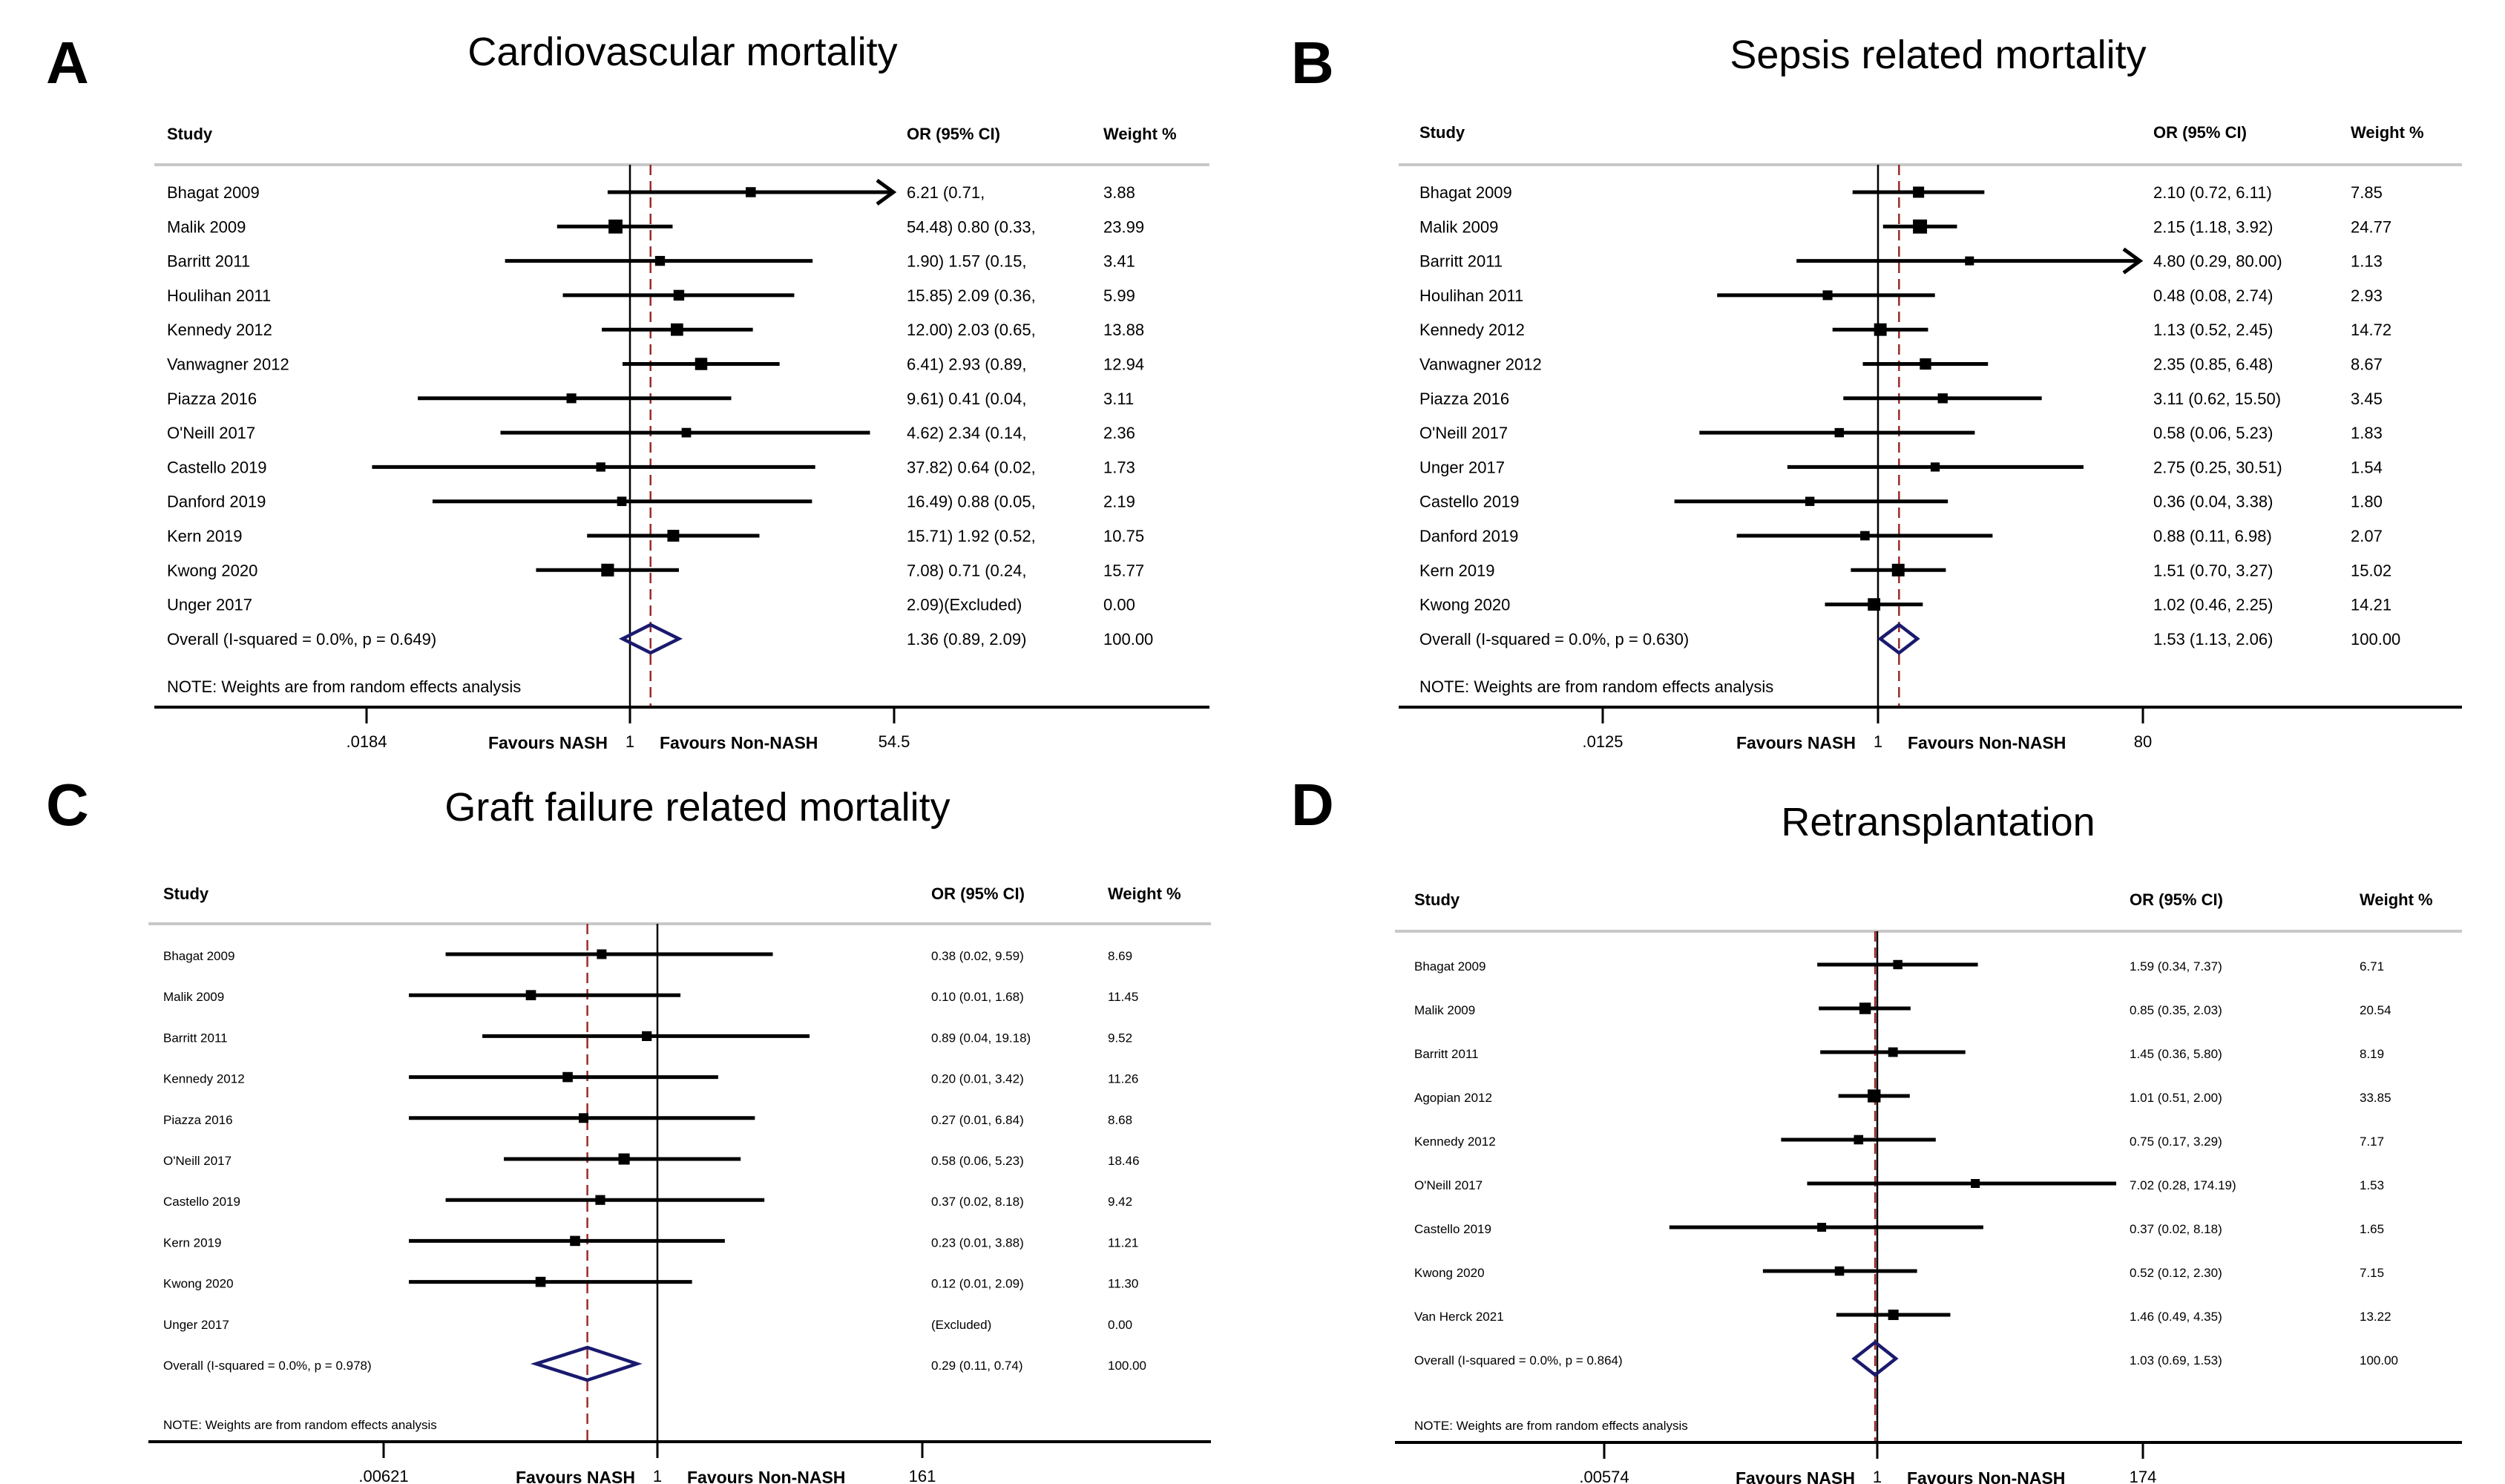  Describe the element at coordinates (651, 502) in the screenshot. I see `study-row: Danford 2019 16.49) 0.88 (0.05, 2.19` at that location.